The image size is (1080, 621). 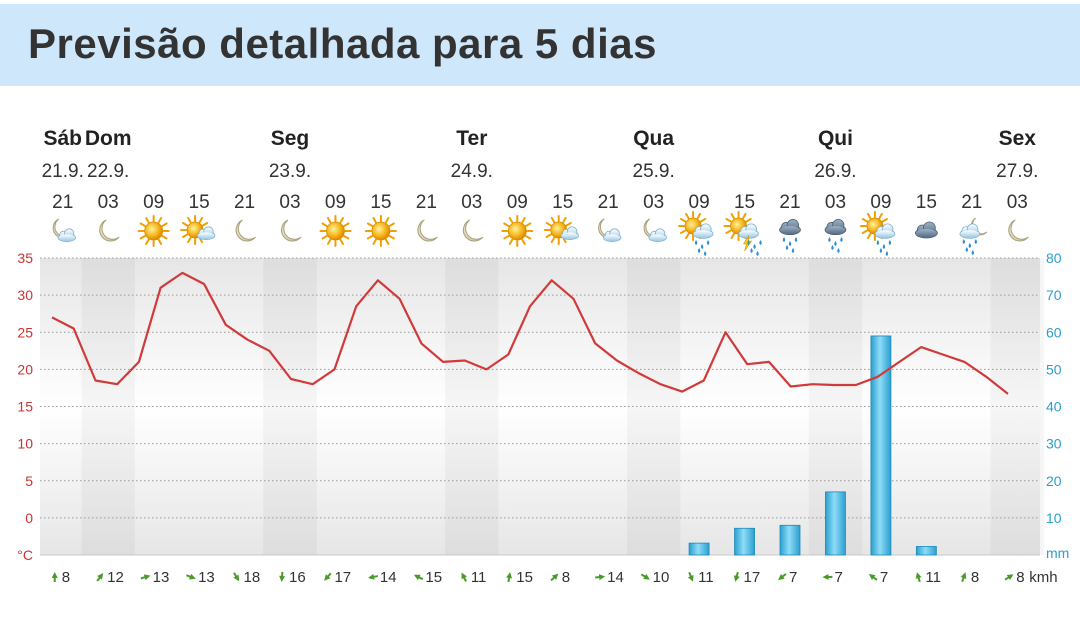 What do you see at coordinates (1054, 295) in the screenshot?
I see `precipitation-tick: 70` at bounding box center [1054, 295].